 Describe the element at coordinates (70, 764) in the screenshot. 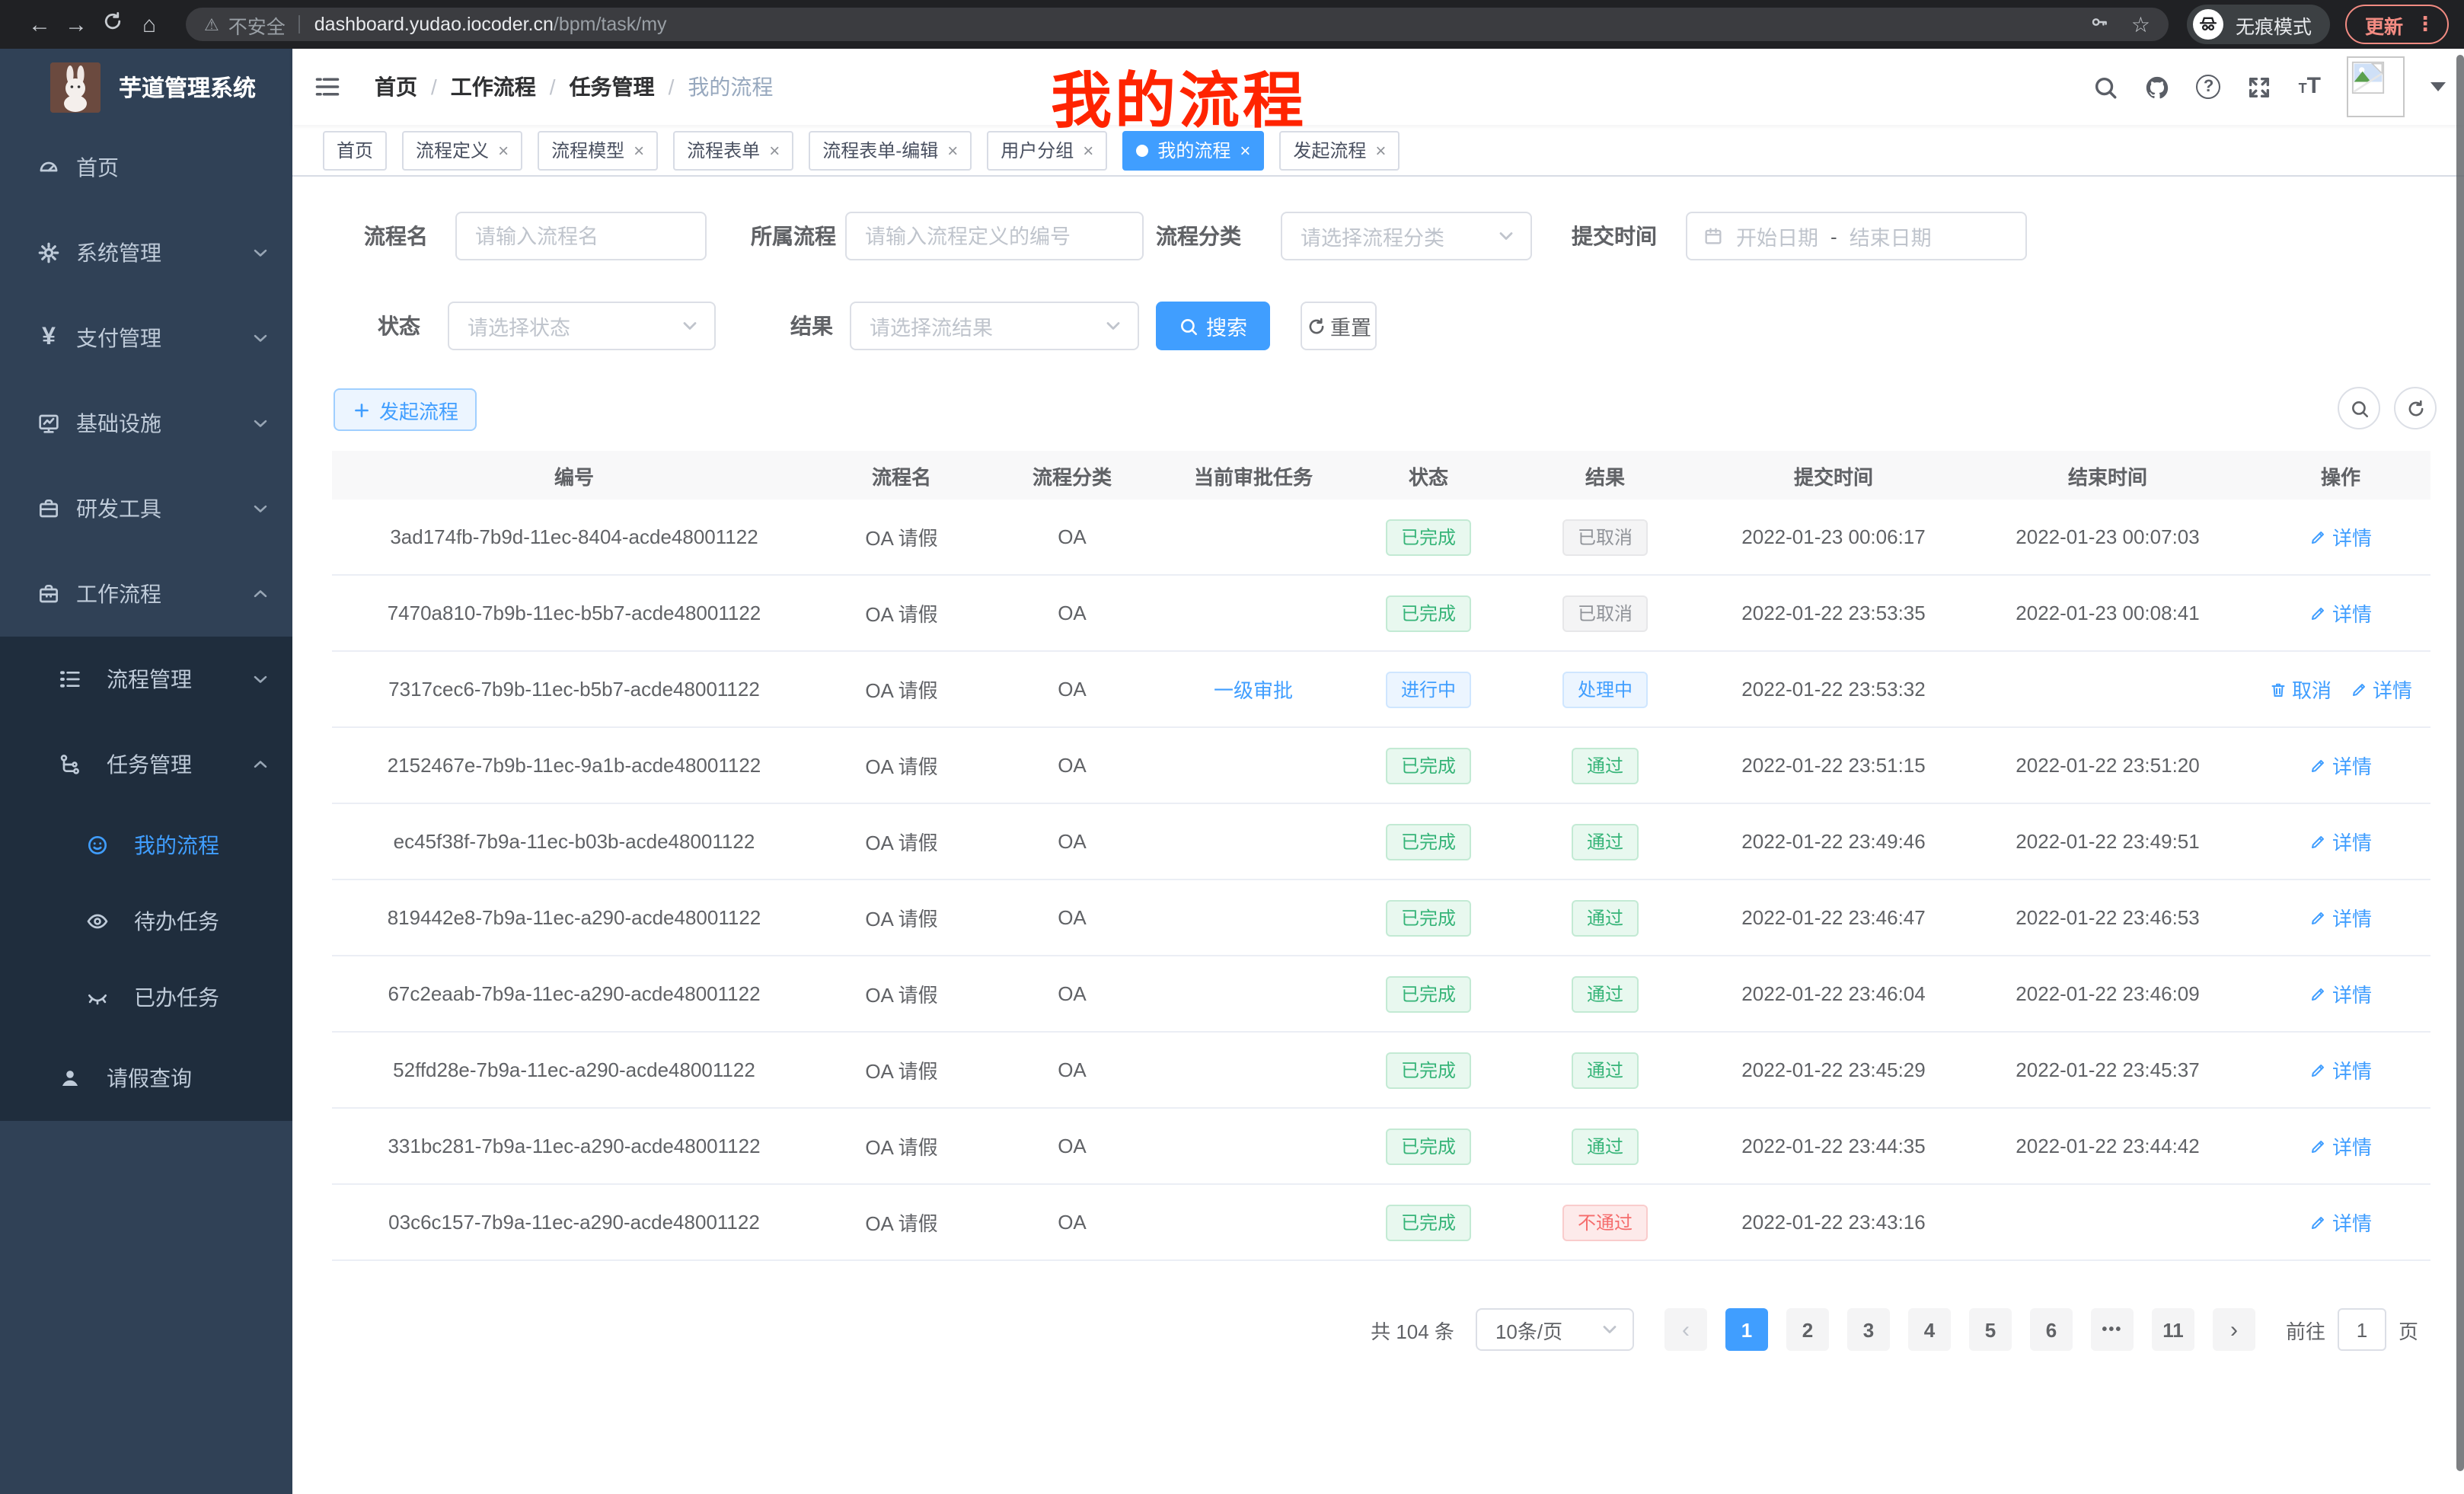

I see `flow-icon` at that location.